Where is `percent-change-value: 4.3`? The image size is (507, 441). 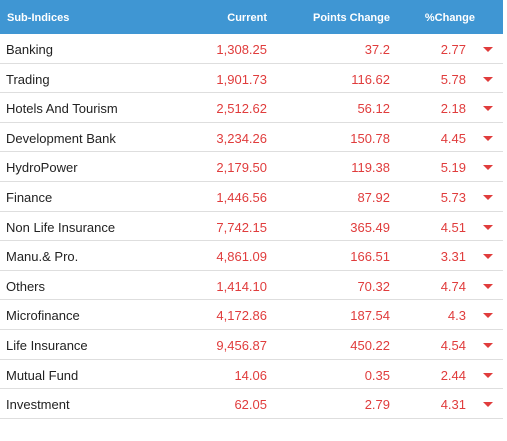 percent-change-value: 4.3 is located at coordinates (456, 316).